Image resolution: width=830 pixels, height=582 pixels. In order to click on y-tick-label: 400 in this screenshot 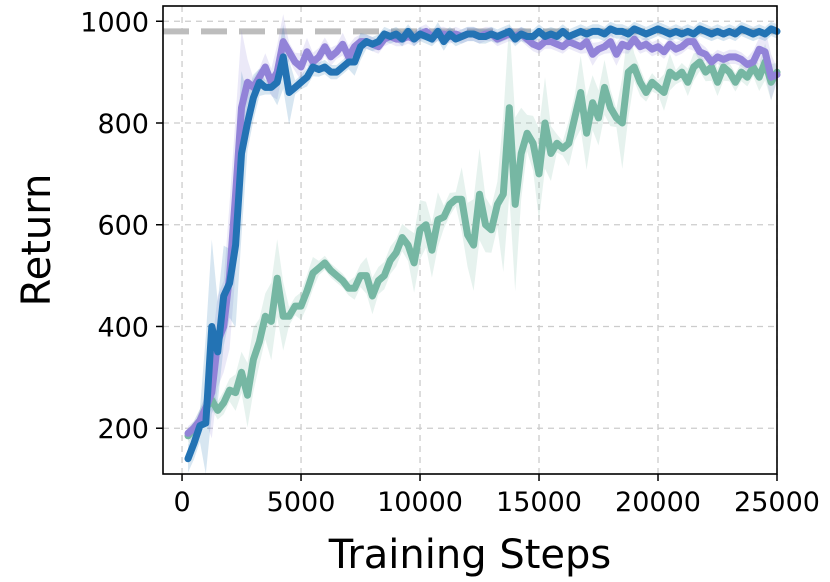, I will do `click(123, 327)`.